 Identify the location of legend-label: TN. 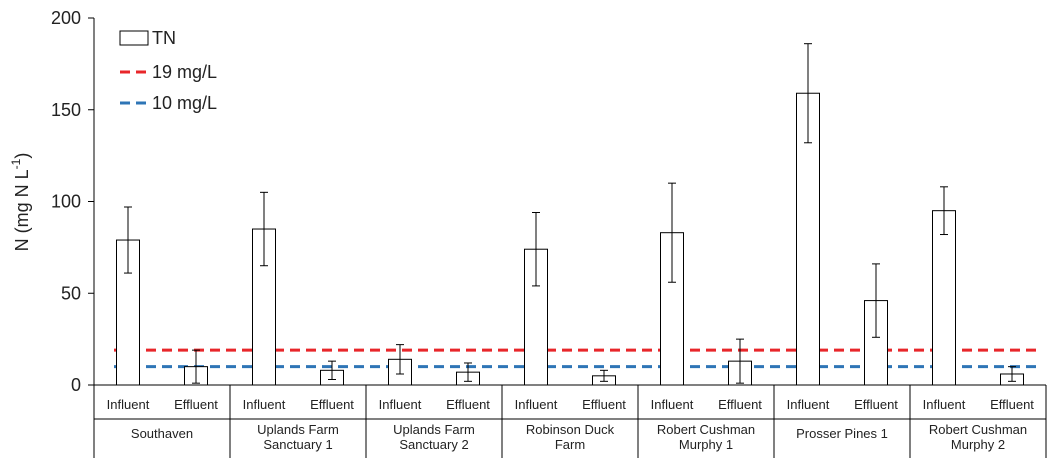
(164, 38).